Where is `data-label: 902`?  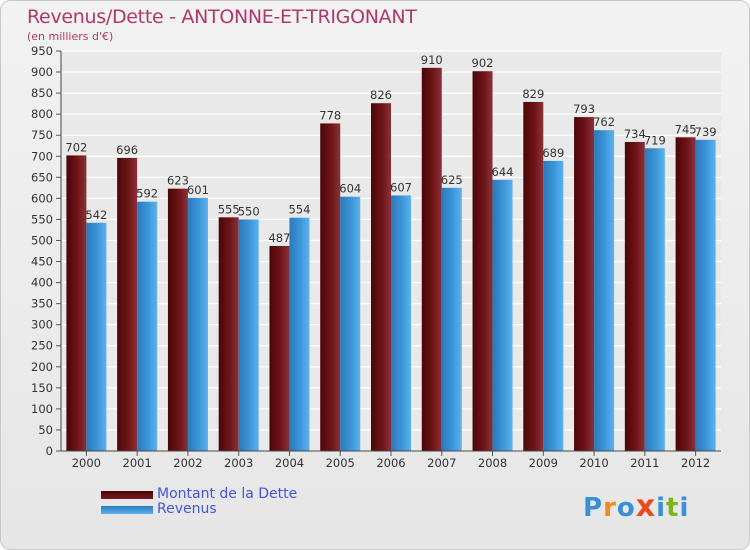
data-label: 902 is located at coordinates (483, 63).